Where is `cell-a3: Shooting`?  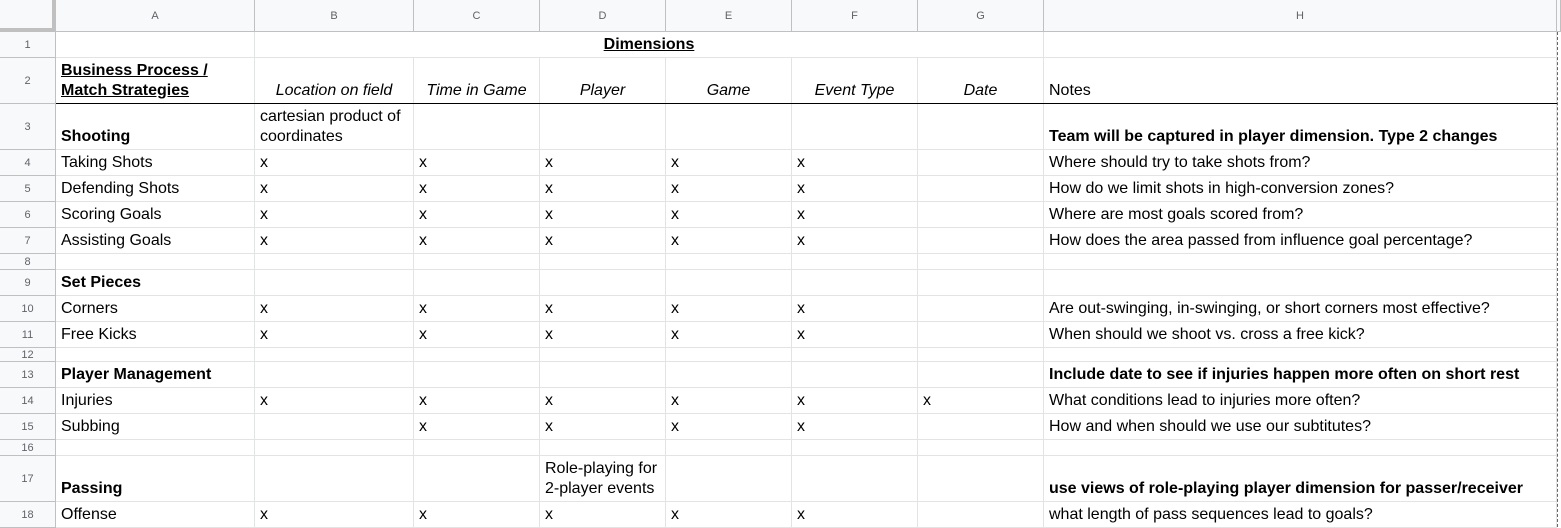
cell-a3: Shooting is located at coordinates (155, 127).